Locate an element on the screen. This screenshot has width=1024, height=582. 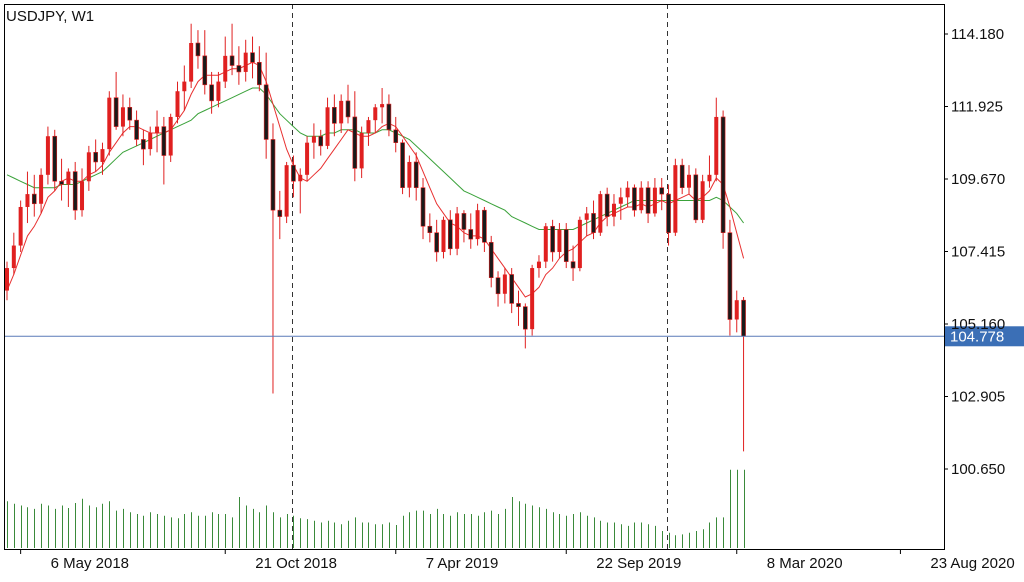
current-price-line: 104.778 is located at coordinates (514, 336).